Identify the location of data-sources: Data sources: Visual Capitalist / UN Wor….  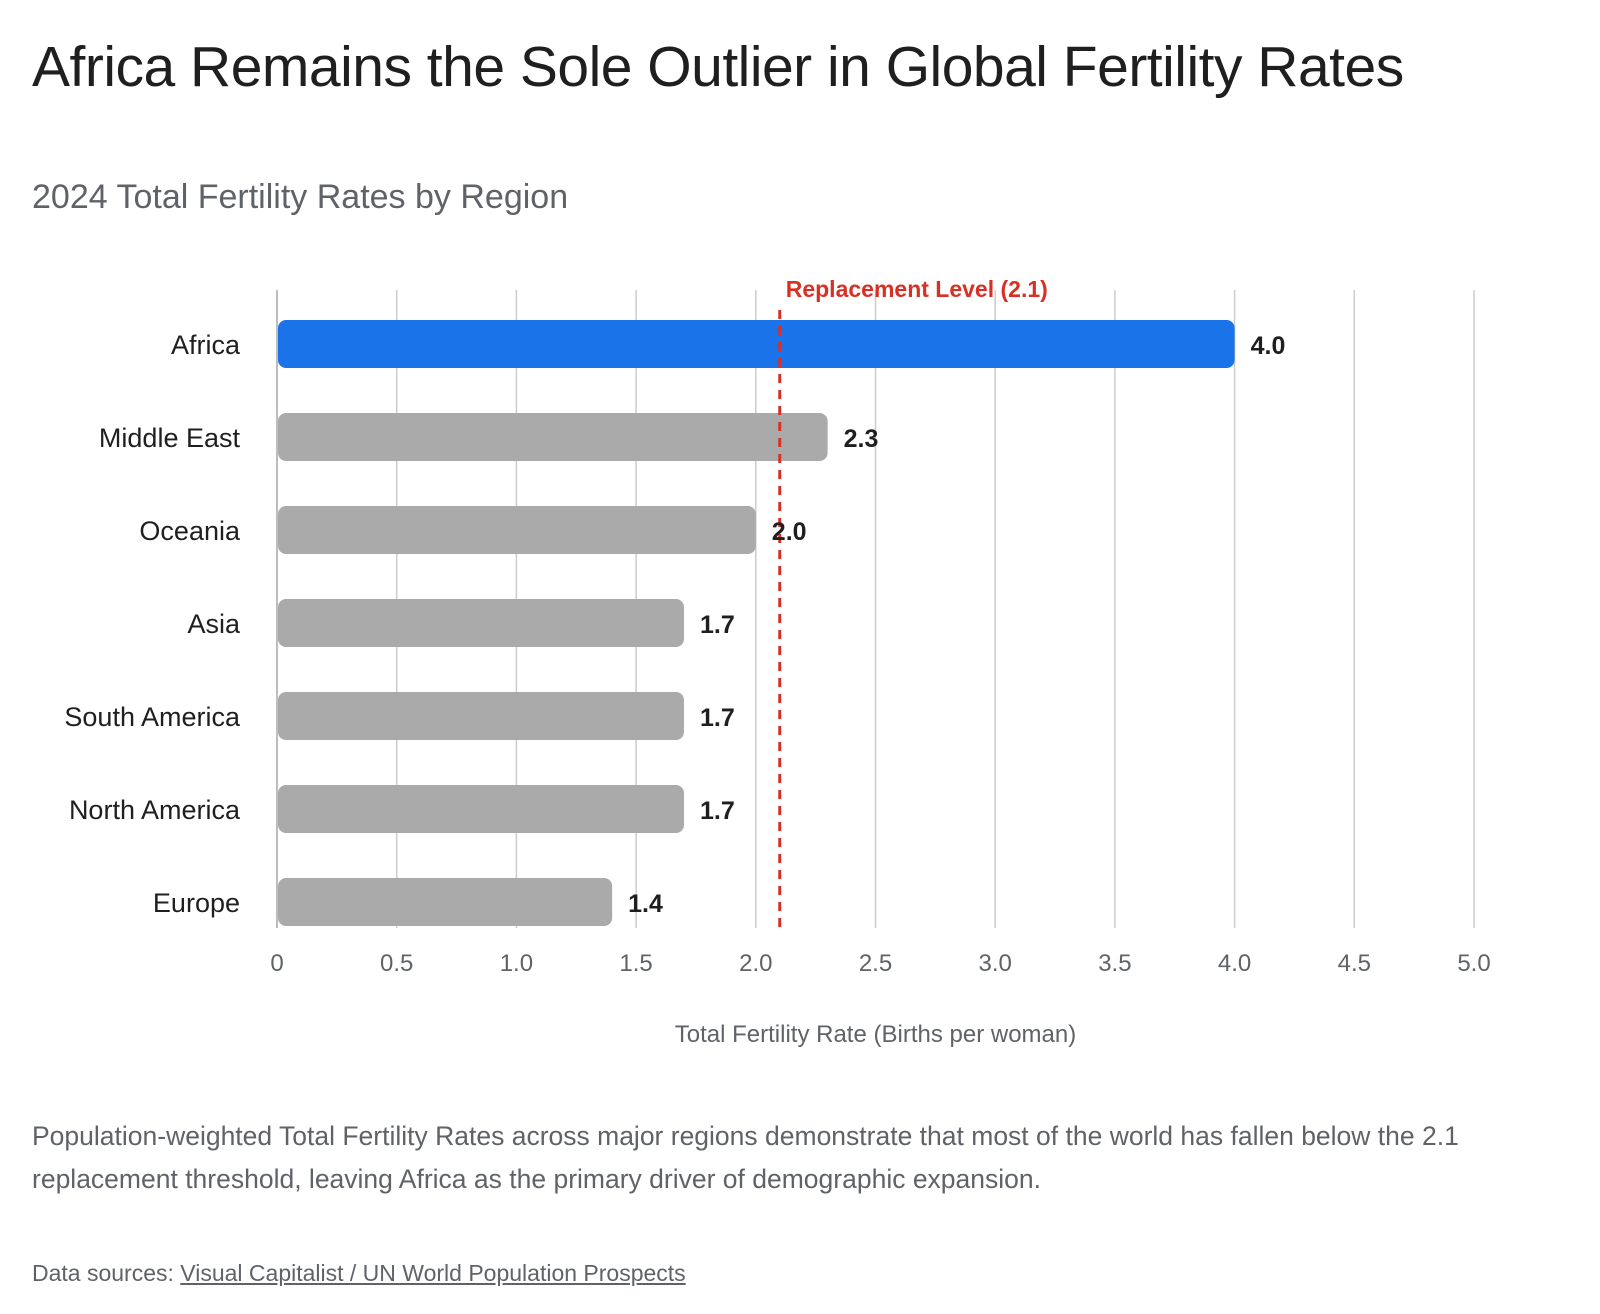
(359, 1273).